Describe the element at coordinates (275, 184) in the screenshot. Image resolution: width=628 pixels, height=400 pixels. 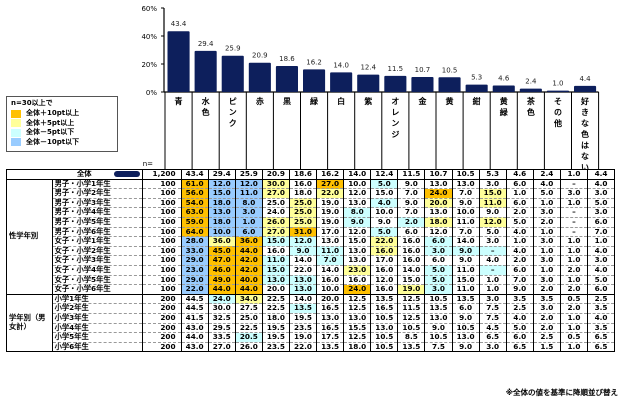
I see `value-cell: 30.0` at that location.